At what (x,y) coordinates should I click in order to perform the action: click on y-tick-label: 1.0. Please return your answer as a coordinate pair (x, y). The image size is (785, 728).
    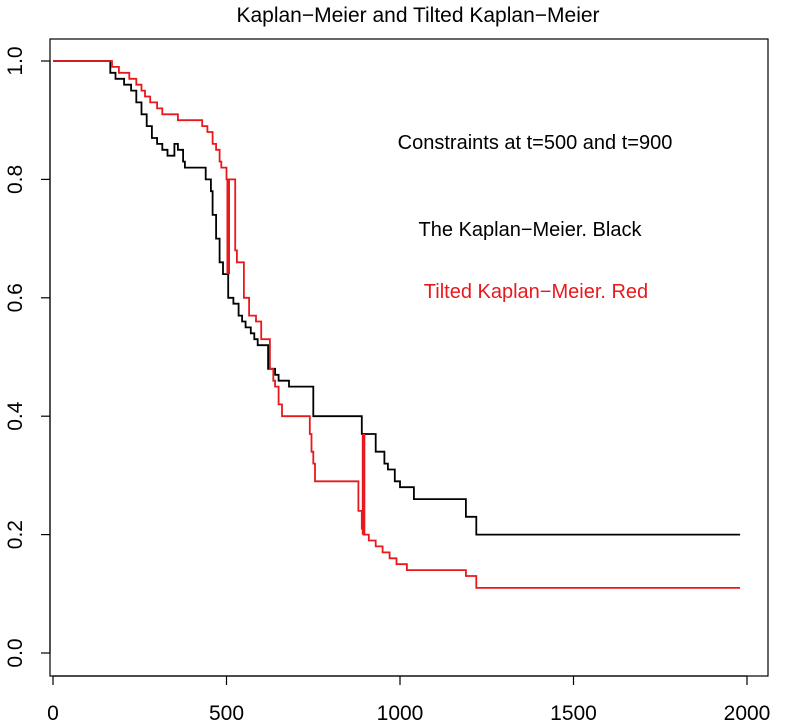
    Looking at the image, I should click on (15, 60).